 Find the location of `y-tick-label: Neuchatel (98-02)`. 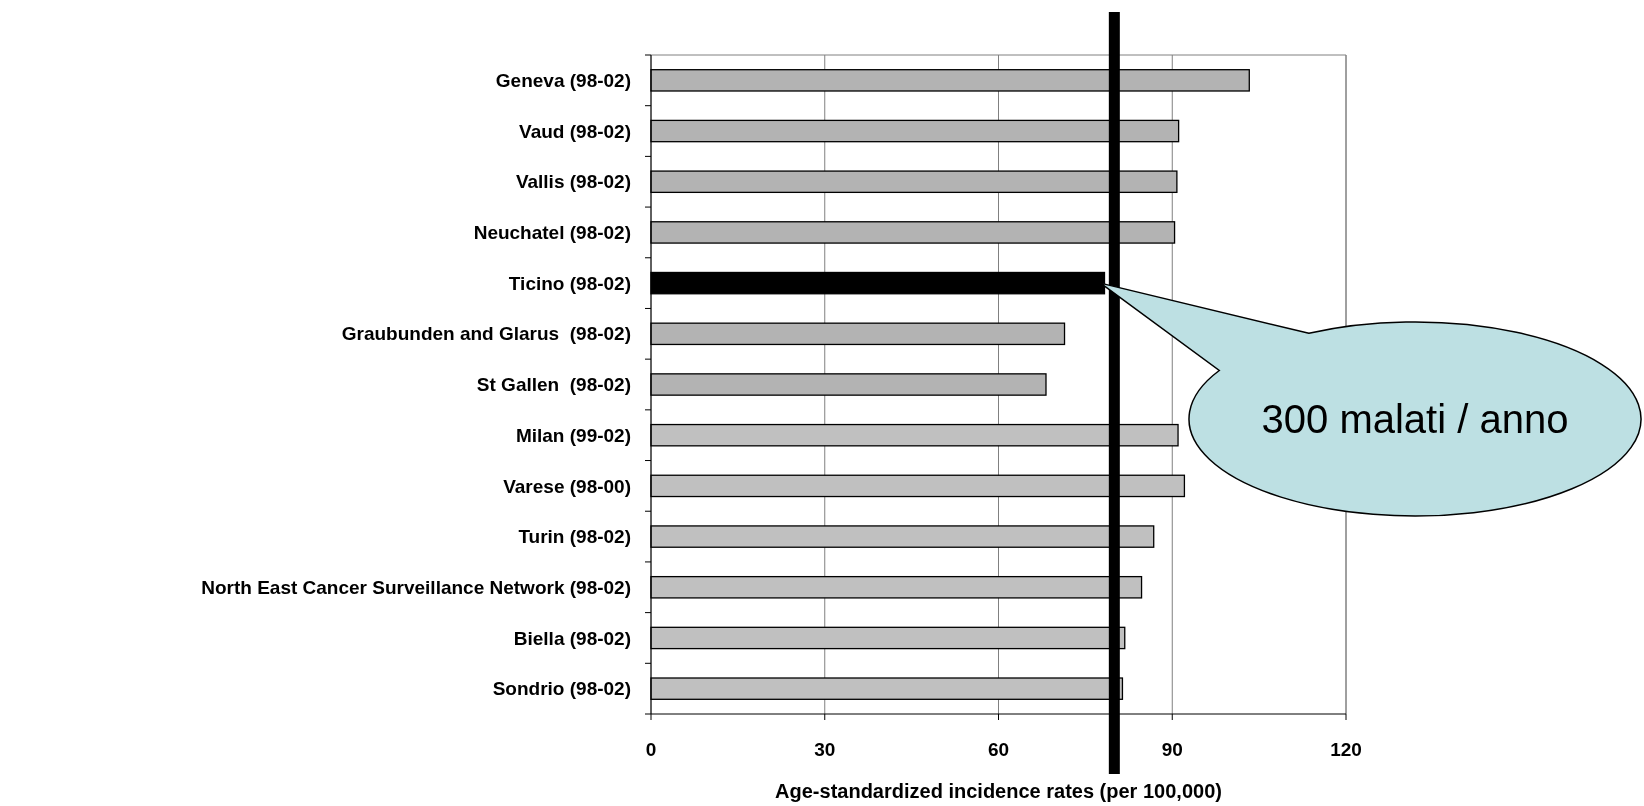

y-tick-label: Neuchatel (98-02) is located at coordinates (552, 233).